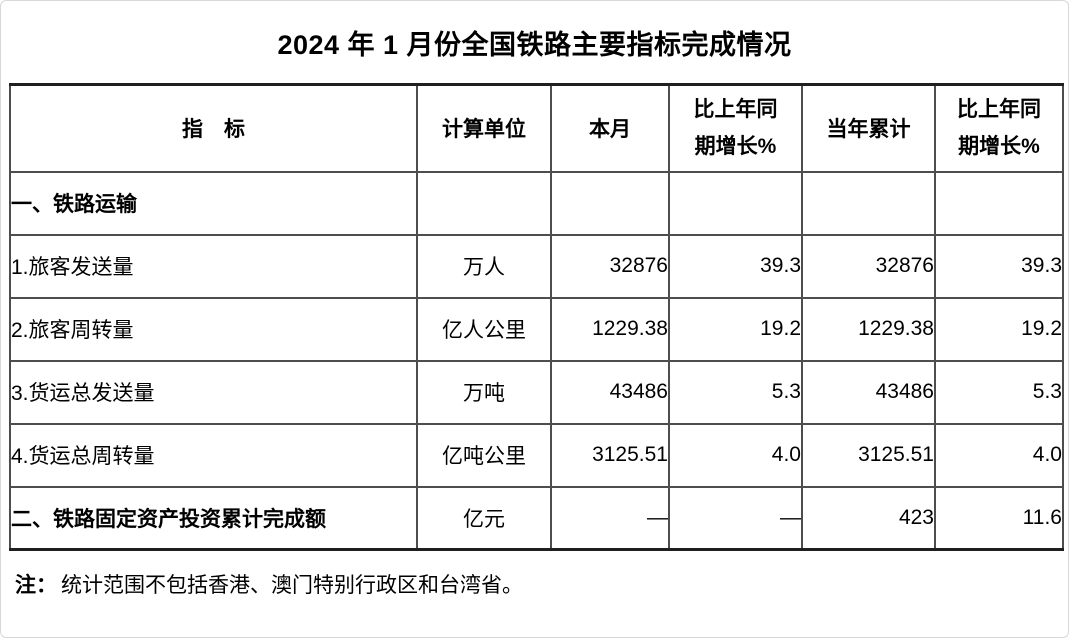  What do you see at coordinates (484, 203) in the screenshot?
I see `cell-unit` at bounding box center [484, 203].